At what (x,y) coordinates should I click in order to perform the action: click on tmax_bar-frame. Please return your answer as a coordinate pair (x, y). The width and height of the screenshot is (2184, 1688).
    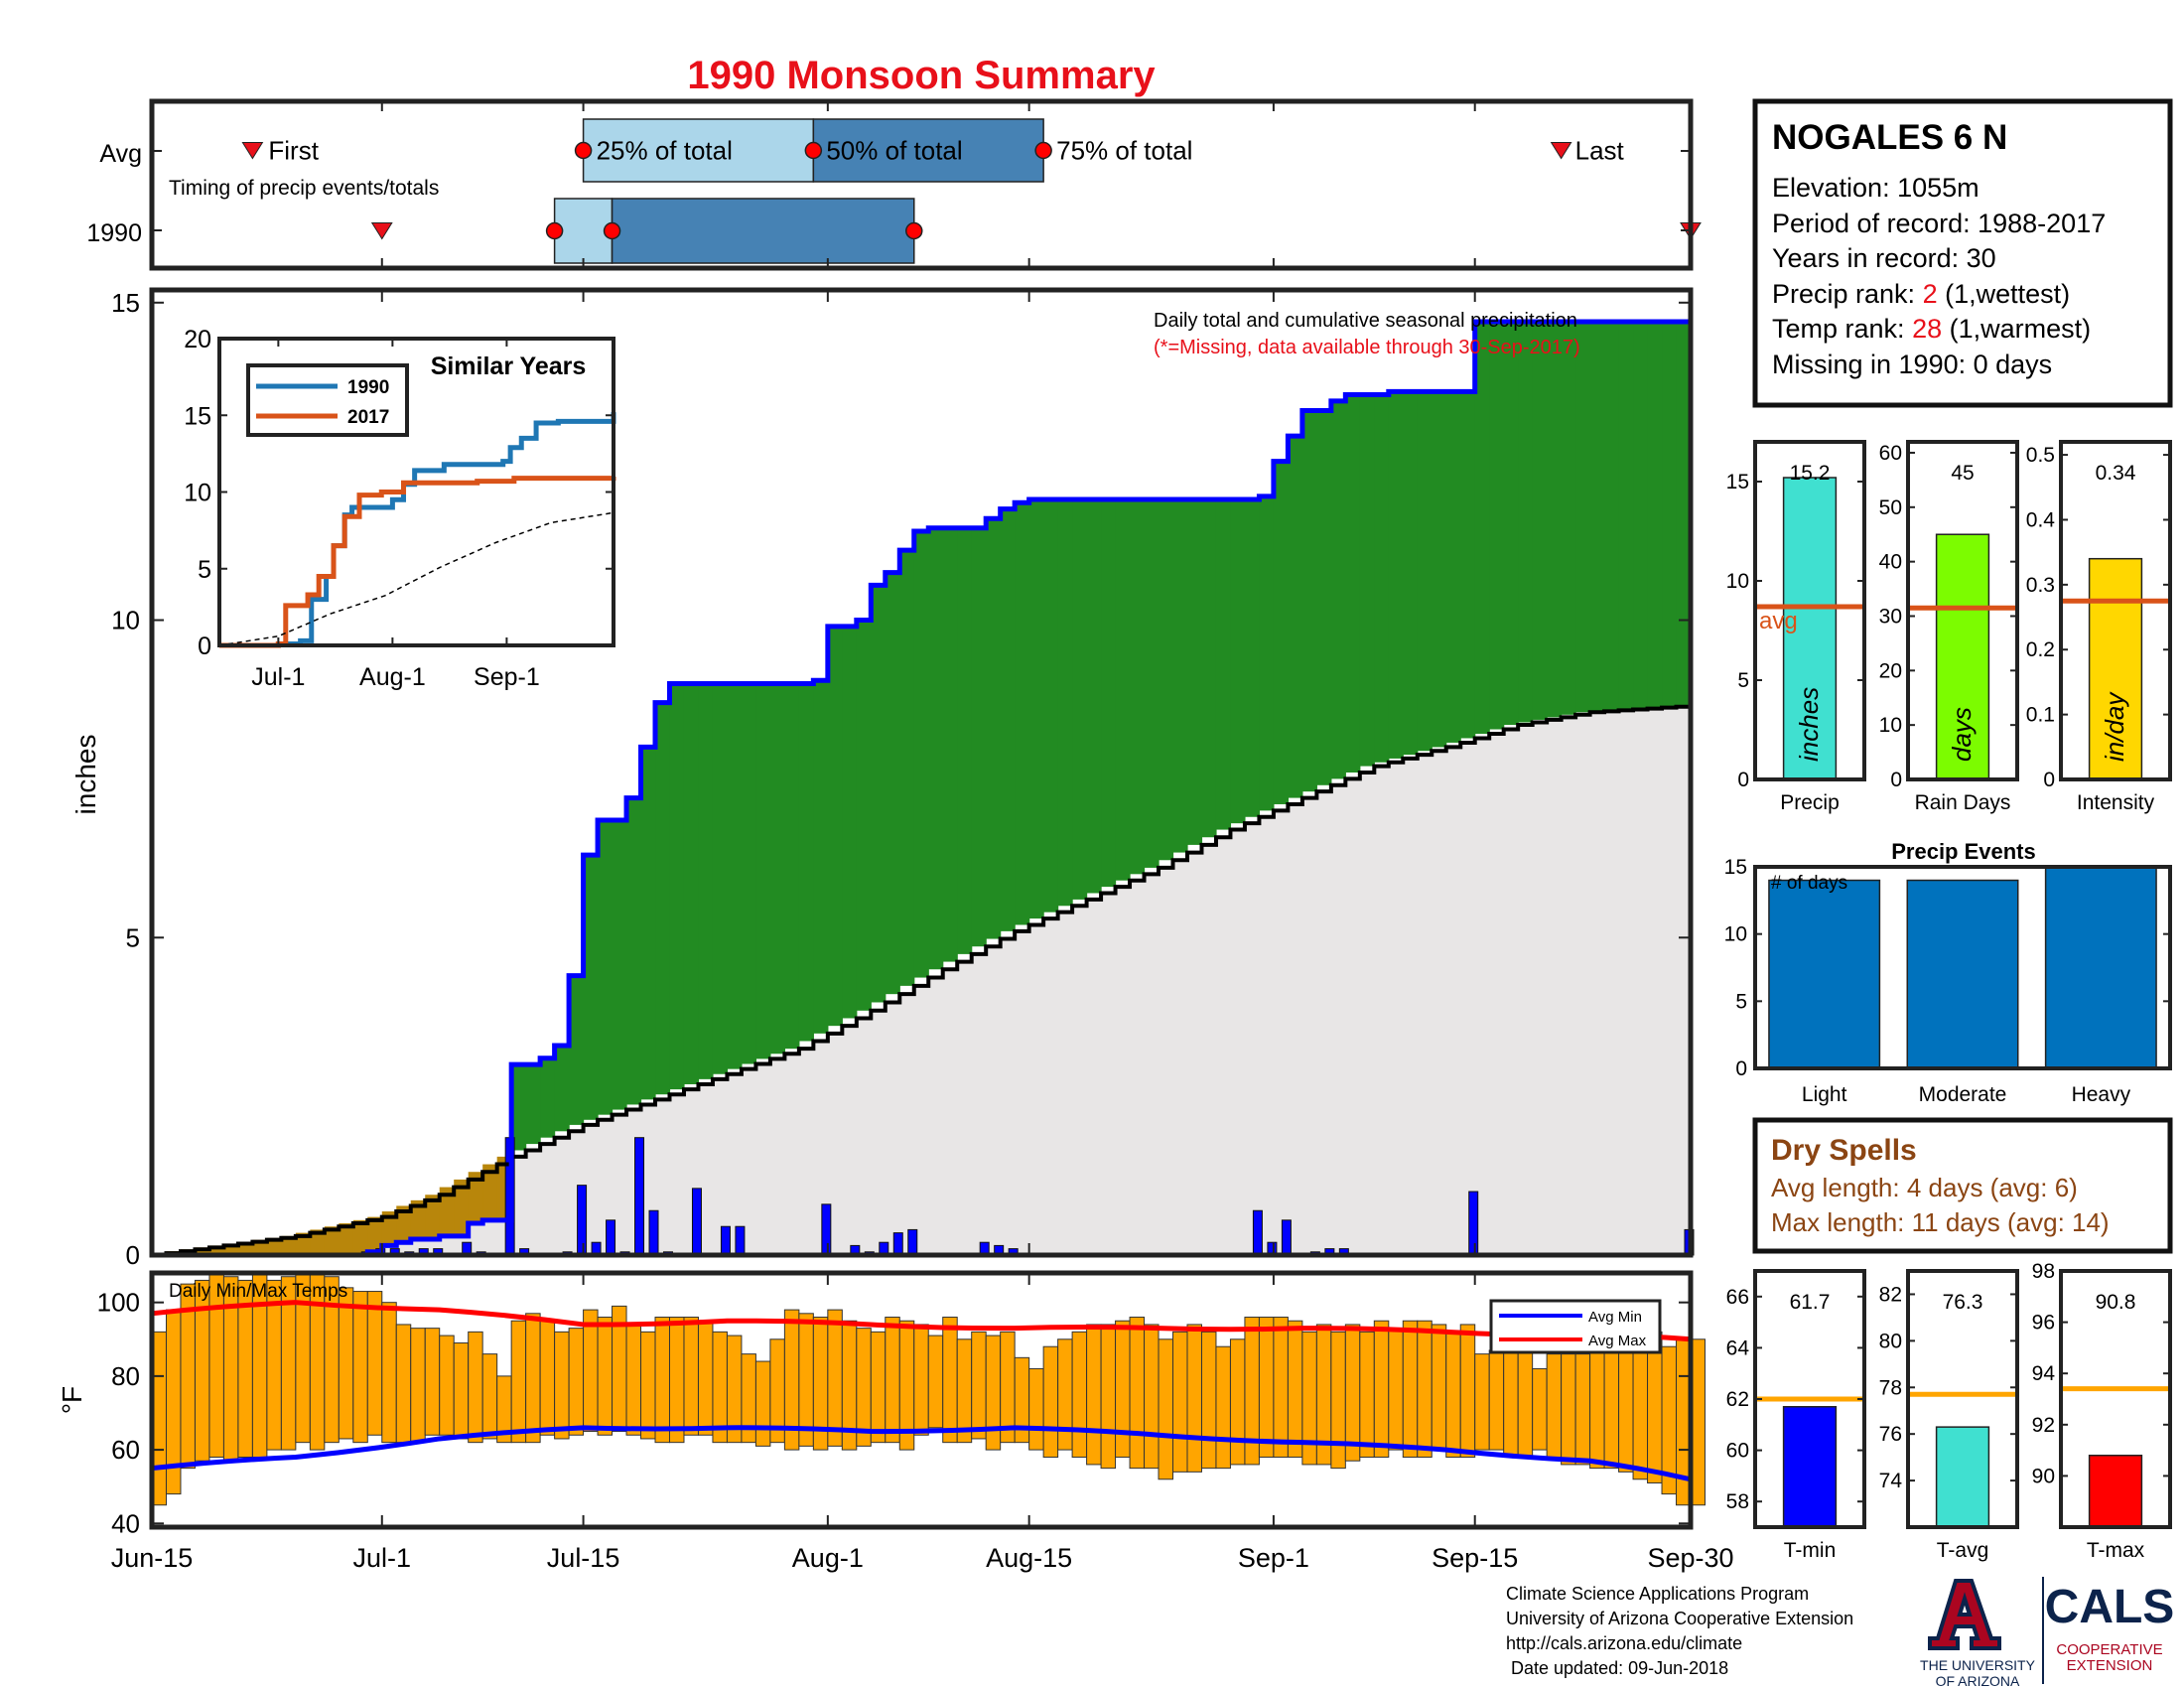
    Looking at the image, I should click on (2115, 1399).